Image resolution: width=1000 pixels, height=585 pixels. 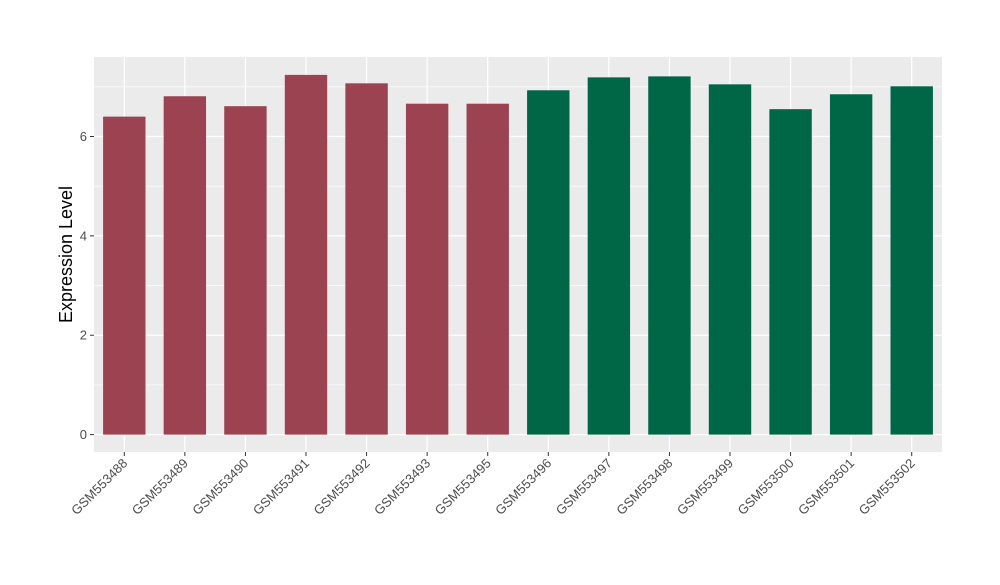 I want to click on bar-GSM553498, so click(x=669, y=255).